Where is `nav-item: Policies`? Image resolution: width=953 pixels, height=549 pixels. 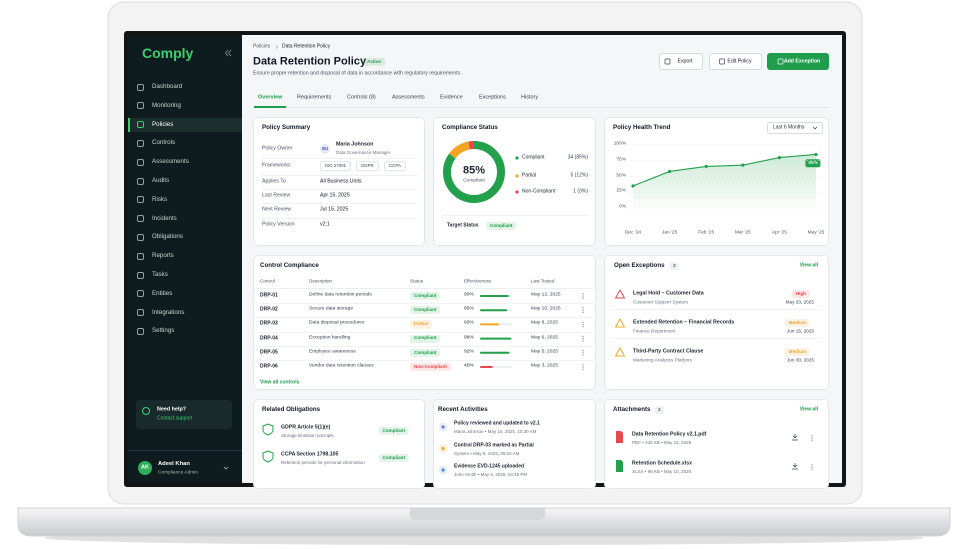
nav-item: Policies is located at coordinates (163, 124).